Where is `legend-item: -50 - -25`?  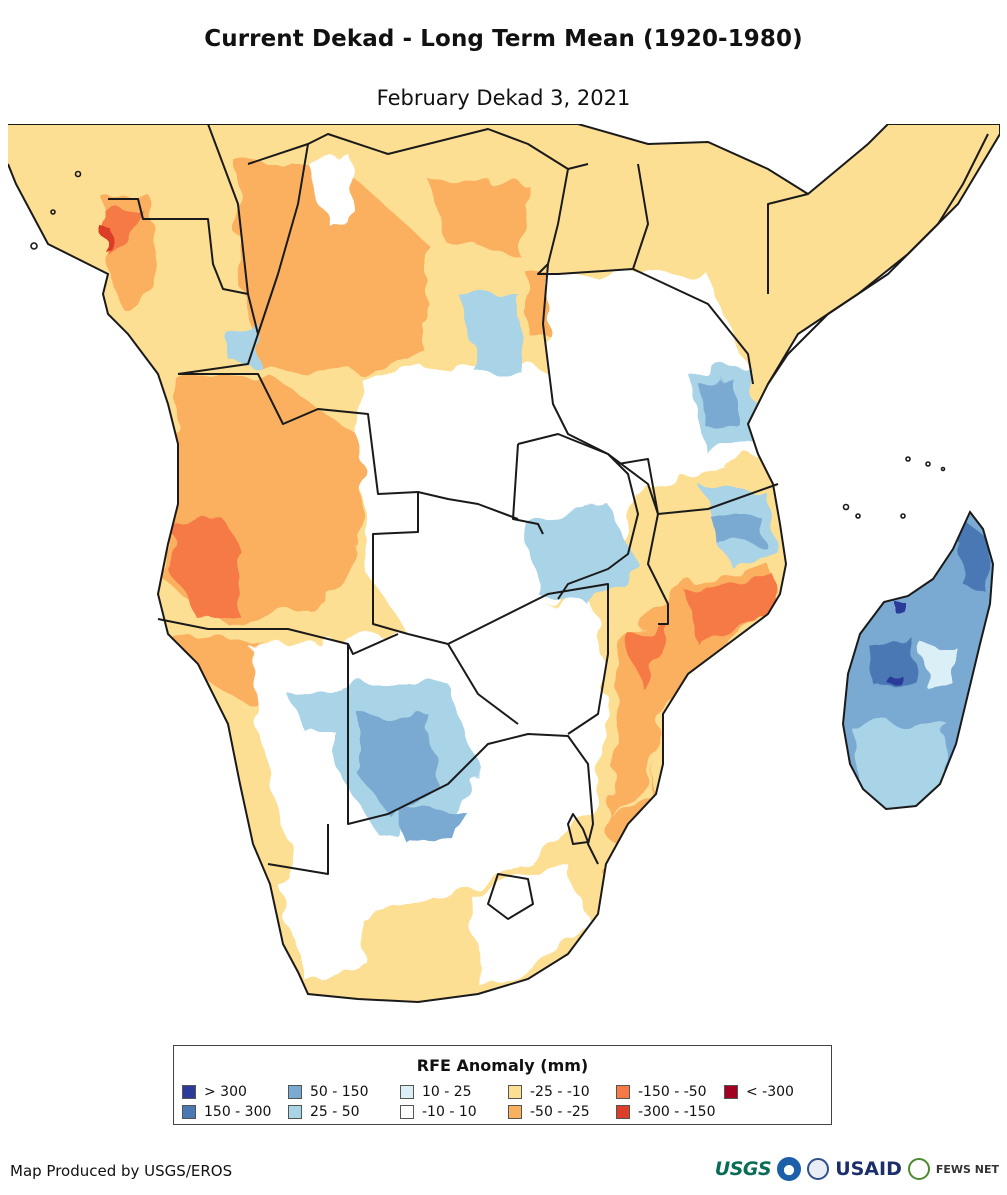 legend-item: -50 - -25 is located at coordinates (549, 1112).